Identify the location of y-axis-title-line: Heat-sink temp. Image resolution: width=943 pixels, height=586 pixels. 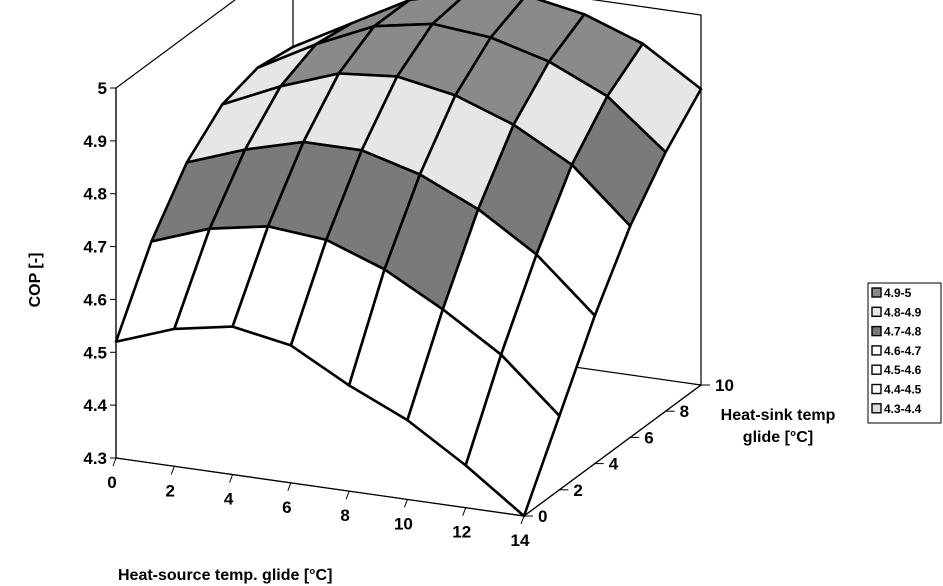
(778, 415).